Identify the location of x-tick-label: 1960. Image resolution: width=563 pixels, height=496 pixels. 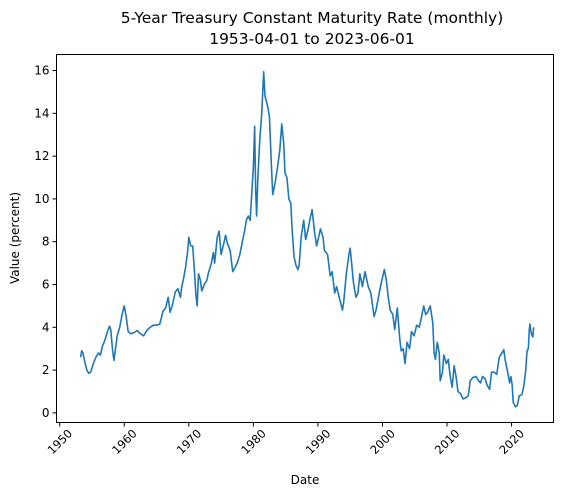
(124, 441).